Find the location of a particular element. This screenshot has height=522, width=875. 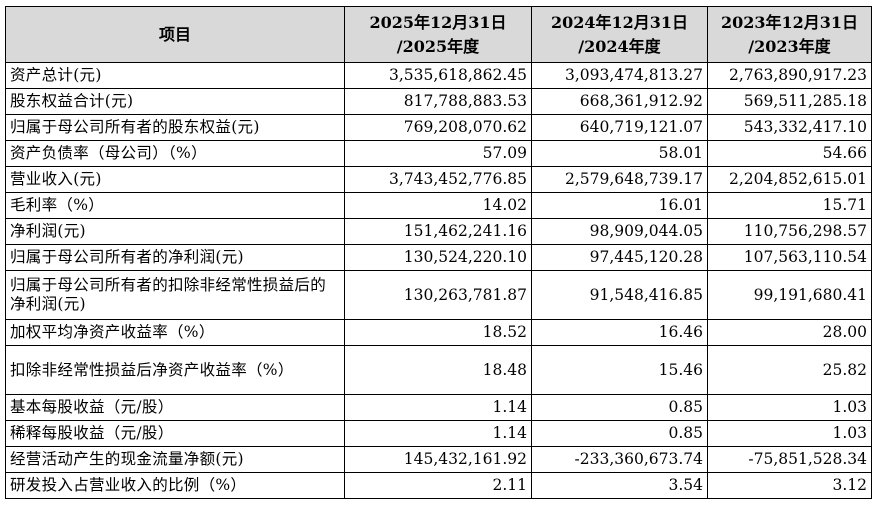

row-value: 3,743,452,776.85 is located at coordinates (438, 179).